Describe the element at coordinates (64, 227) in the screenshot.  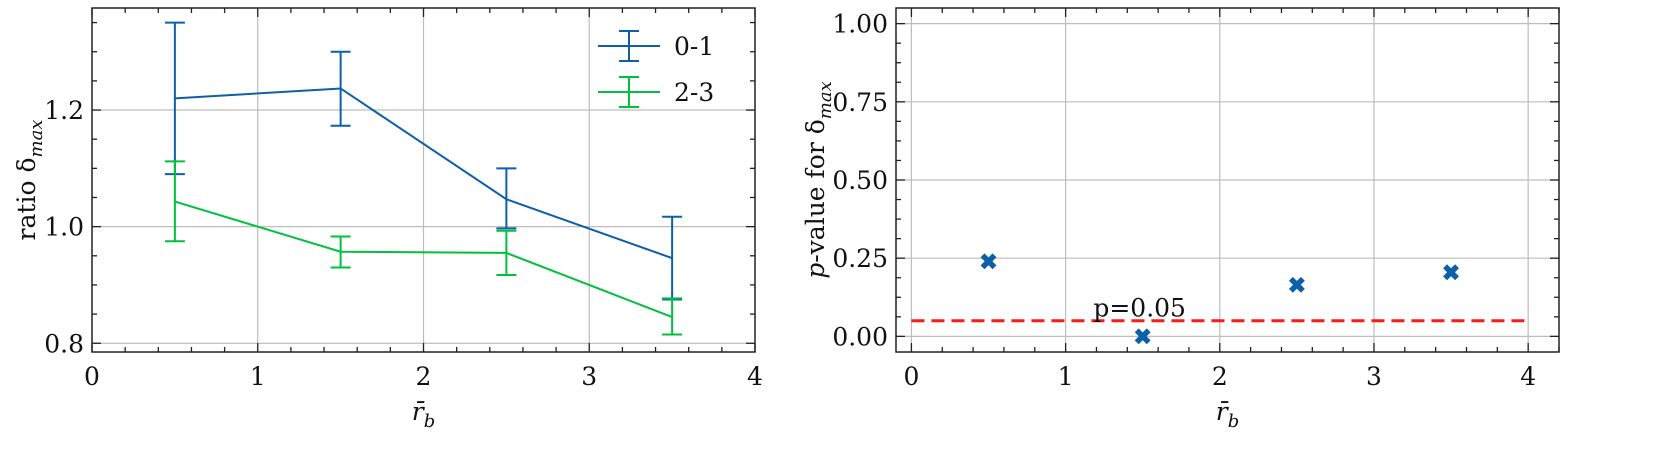
I see `y-tick-label: 1.0` at that location.